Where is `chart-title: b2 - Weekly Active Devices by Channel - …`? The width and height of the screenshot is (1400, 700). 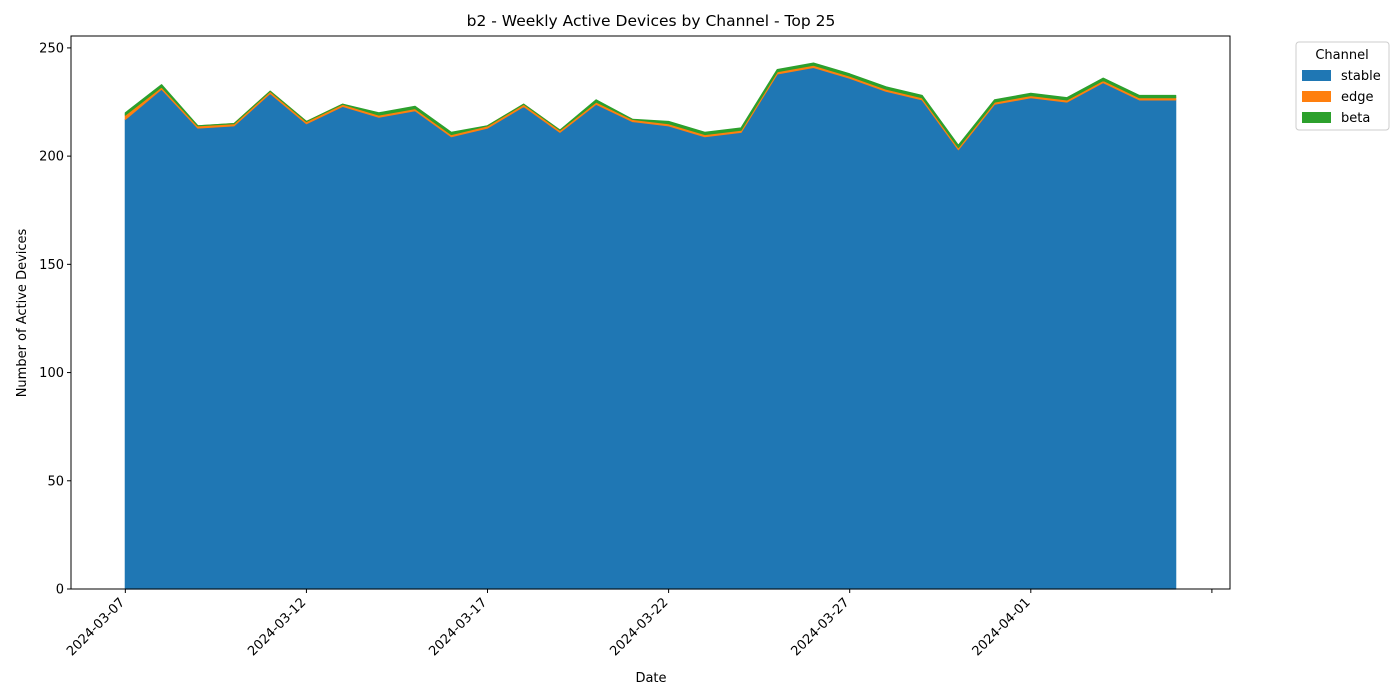
chart-title: b2 - Weekly Active Devices by Channel - … is located at coordinates (651, 21).